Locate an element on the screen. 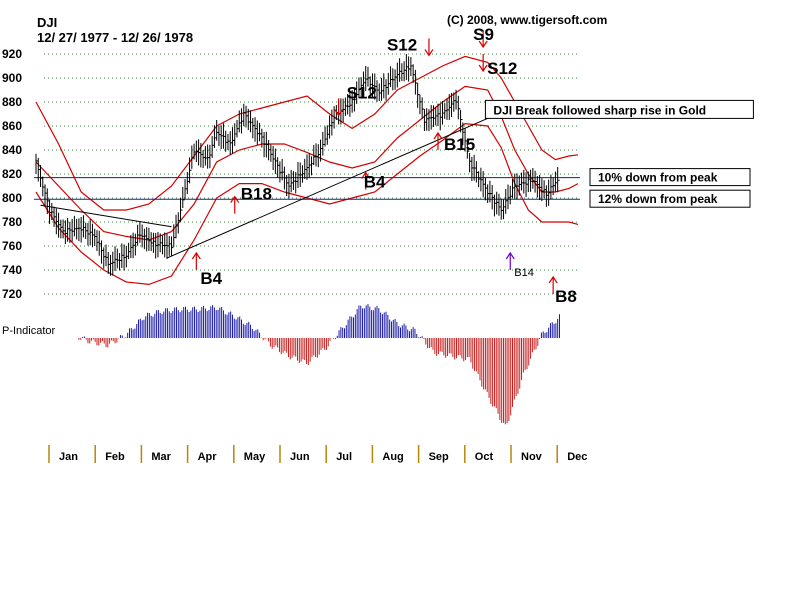  y-tick-label: 820 is located at coordinates (12, 174).